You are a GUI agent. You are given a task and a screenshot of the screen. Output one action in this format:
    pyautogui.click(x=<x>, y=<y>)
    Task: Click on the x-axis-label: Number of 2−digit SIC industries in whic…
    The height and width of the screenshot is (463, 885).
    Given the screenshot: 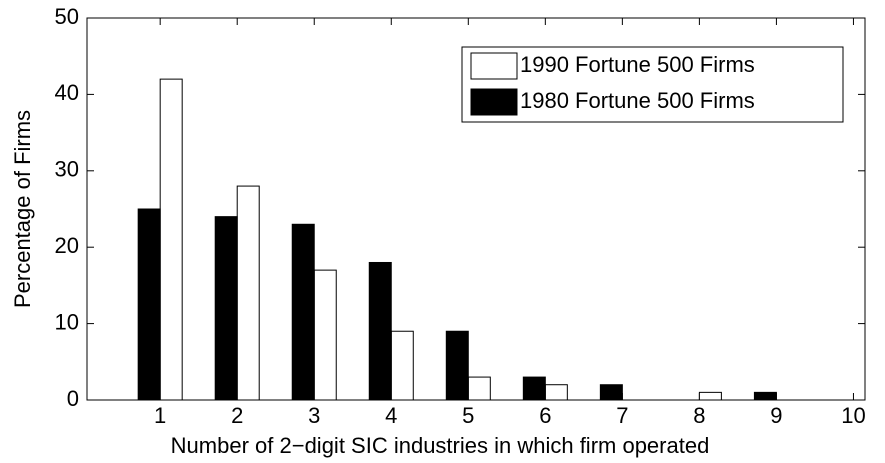 What is the action you would take?
    pyautogui.click(x=440, y=445)
    